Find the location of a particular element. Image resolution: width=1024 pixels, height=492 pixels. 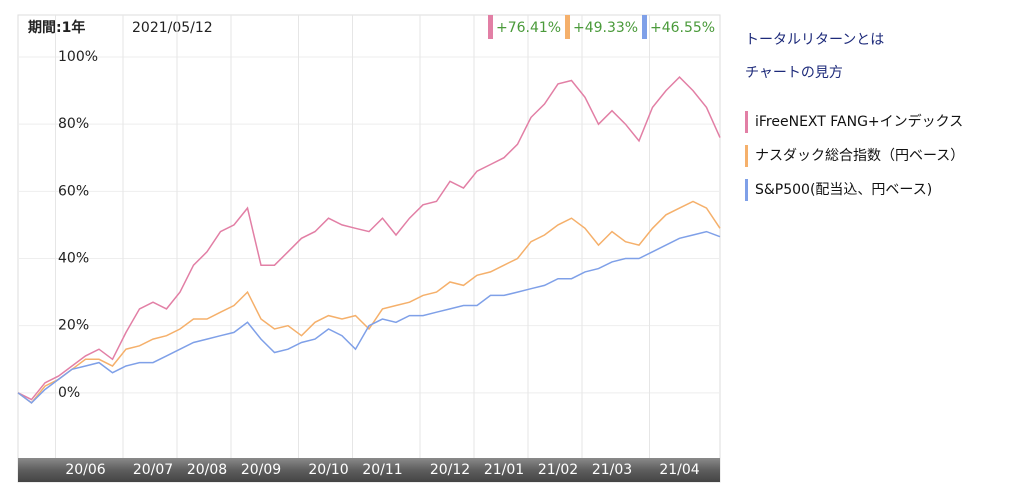

y-tick-label: 60% is located at coordinates (73, 191).